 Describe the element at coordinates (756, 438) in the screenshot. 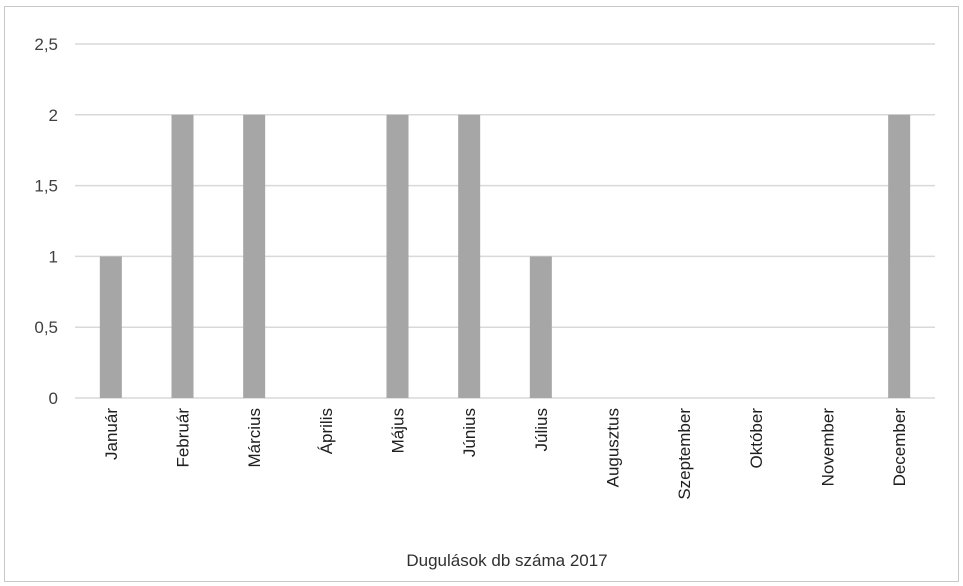

I see `x-category-label: Október` at that location.